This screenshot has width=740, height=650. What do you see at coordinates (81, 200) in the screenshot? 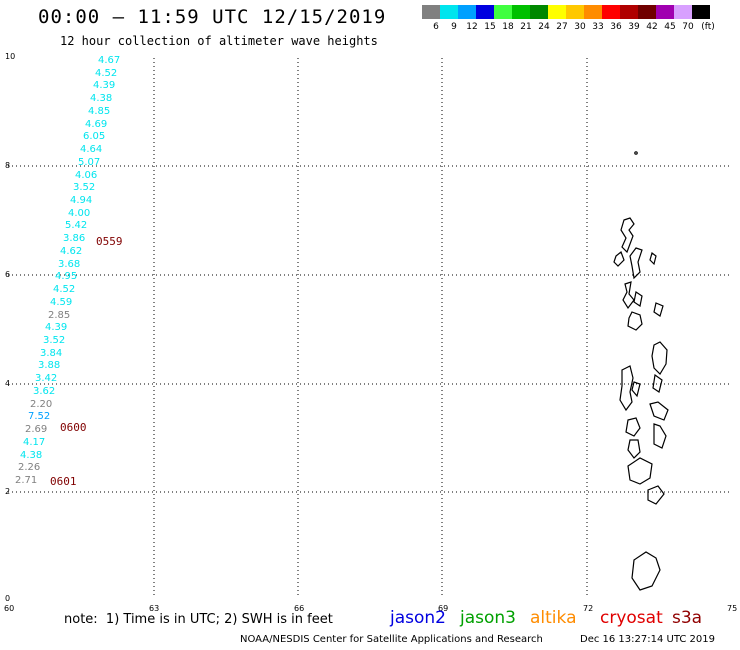
I see `wave-height-label: 4.94` at bounding box center [81, 200].